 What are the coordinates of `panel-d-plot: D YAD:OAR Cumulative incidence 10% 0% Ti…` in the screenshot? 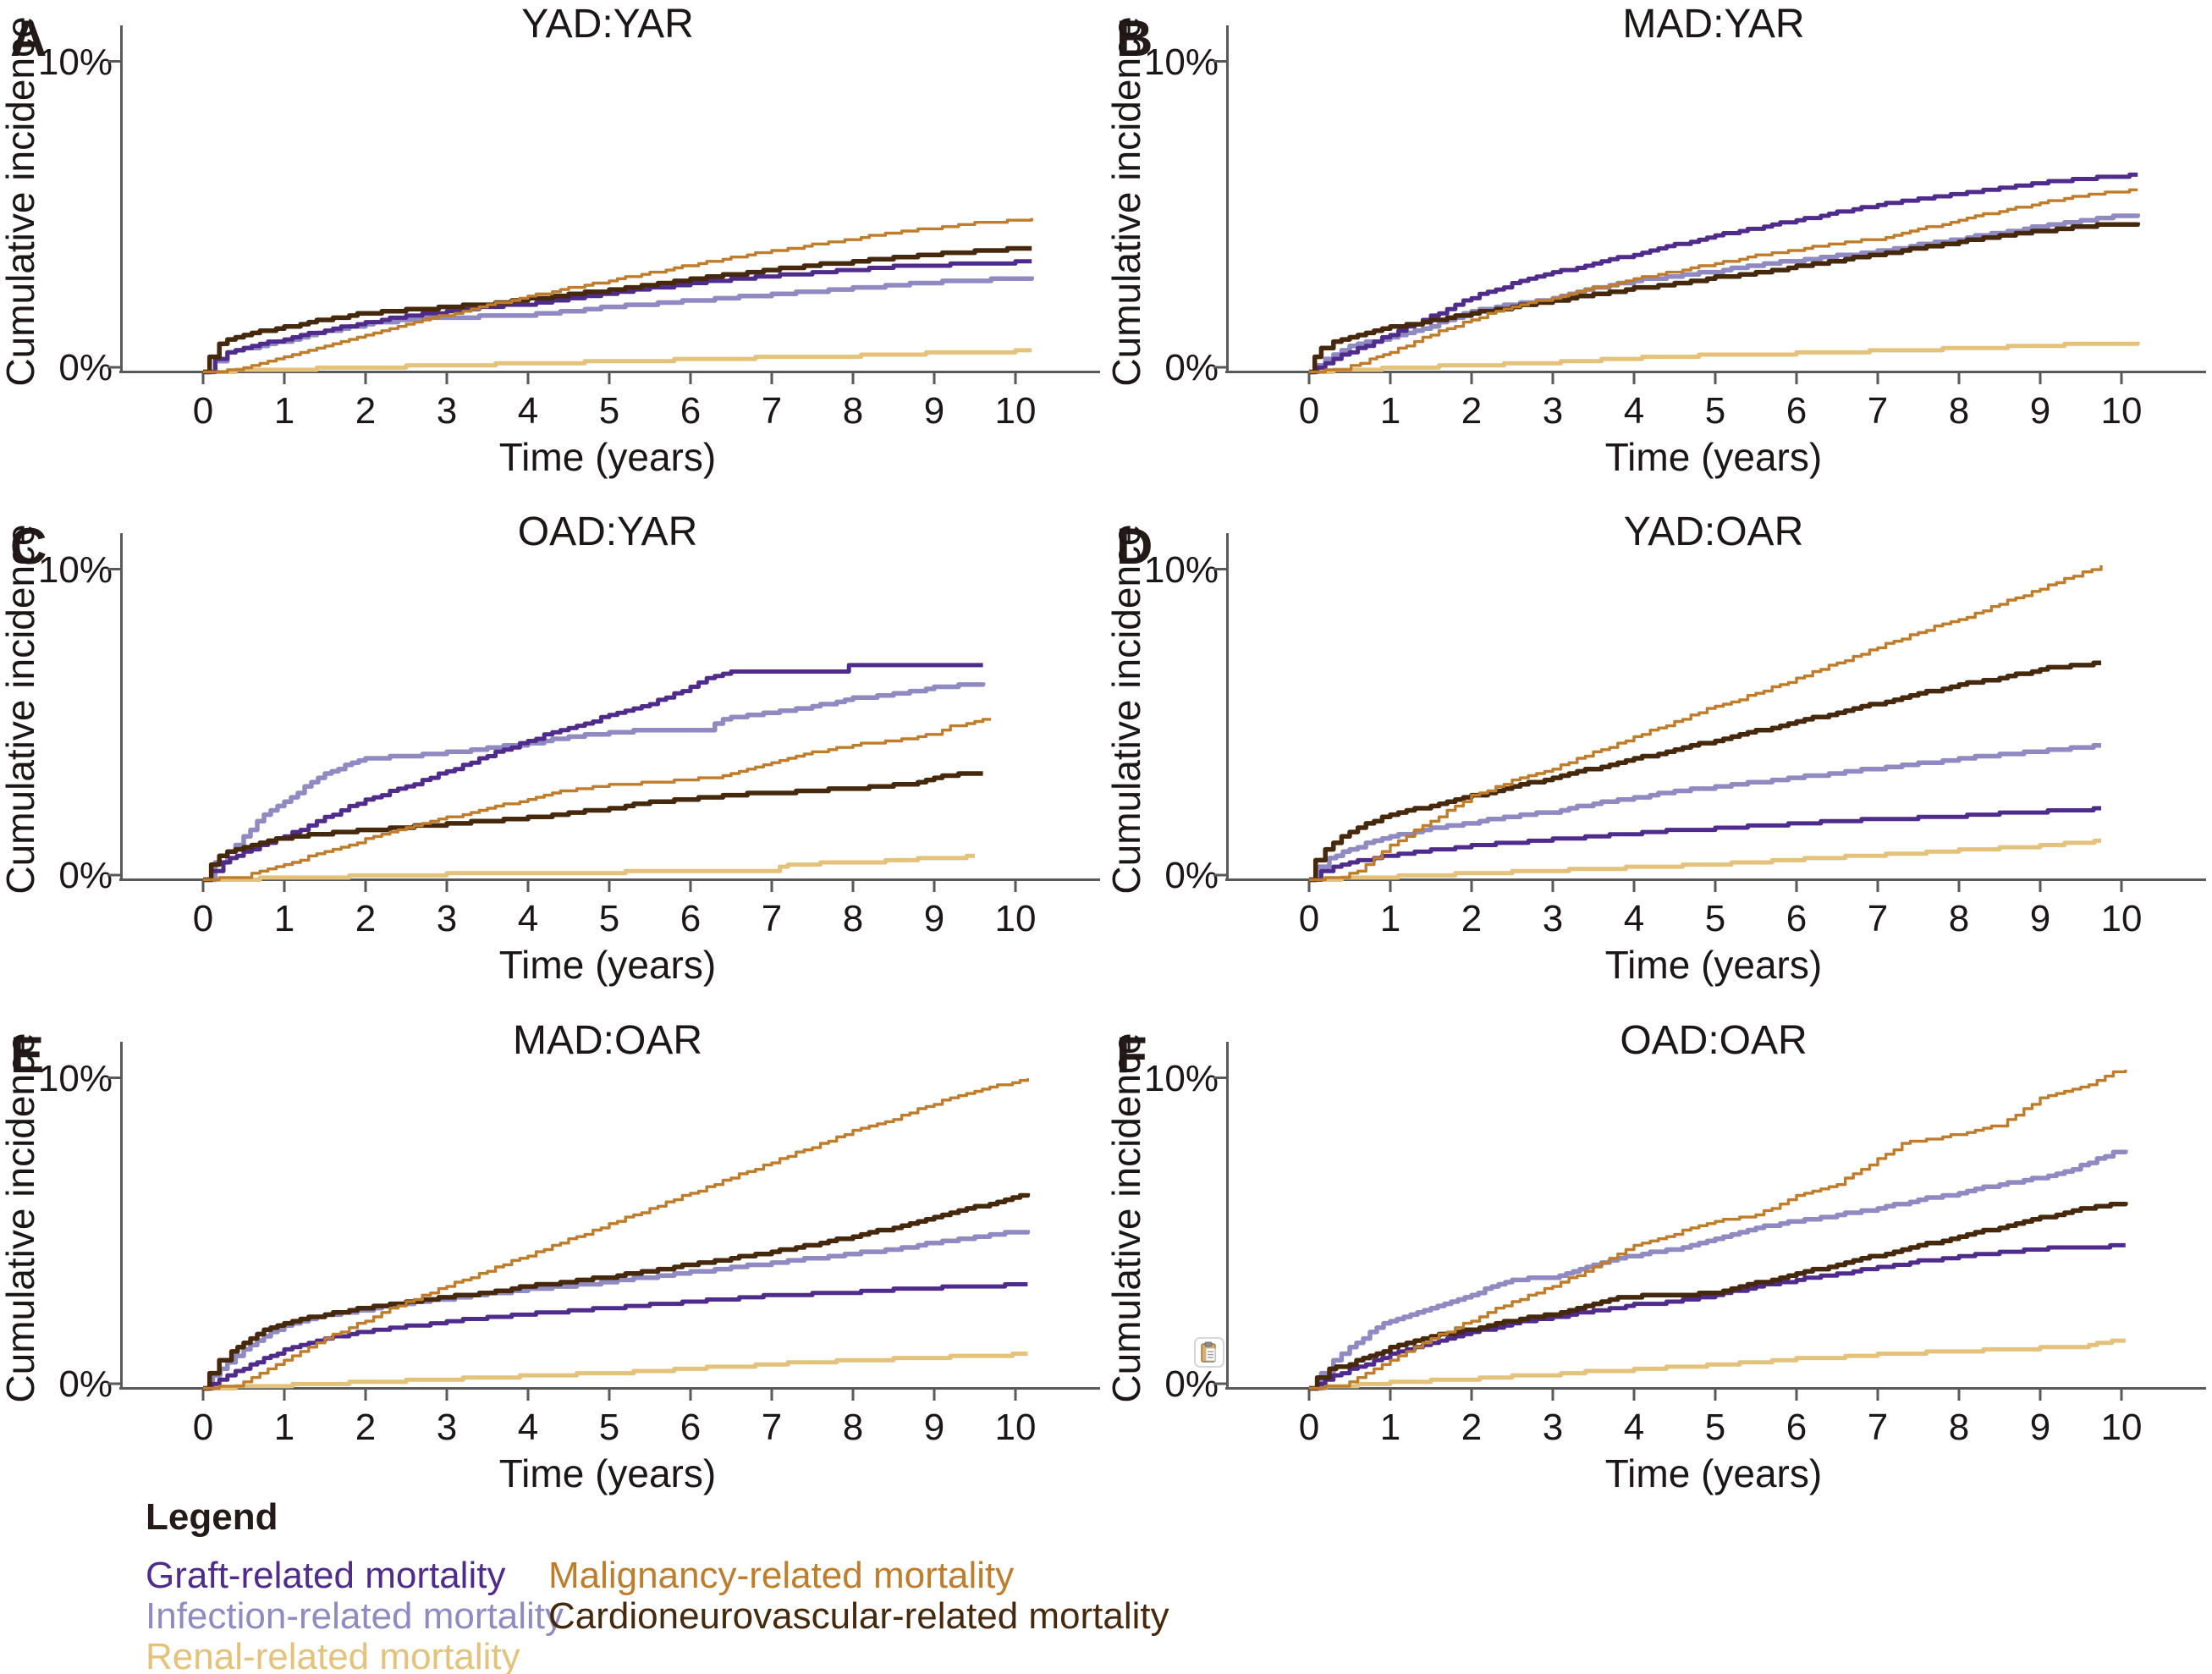 It's located at (1655, 748).